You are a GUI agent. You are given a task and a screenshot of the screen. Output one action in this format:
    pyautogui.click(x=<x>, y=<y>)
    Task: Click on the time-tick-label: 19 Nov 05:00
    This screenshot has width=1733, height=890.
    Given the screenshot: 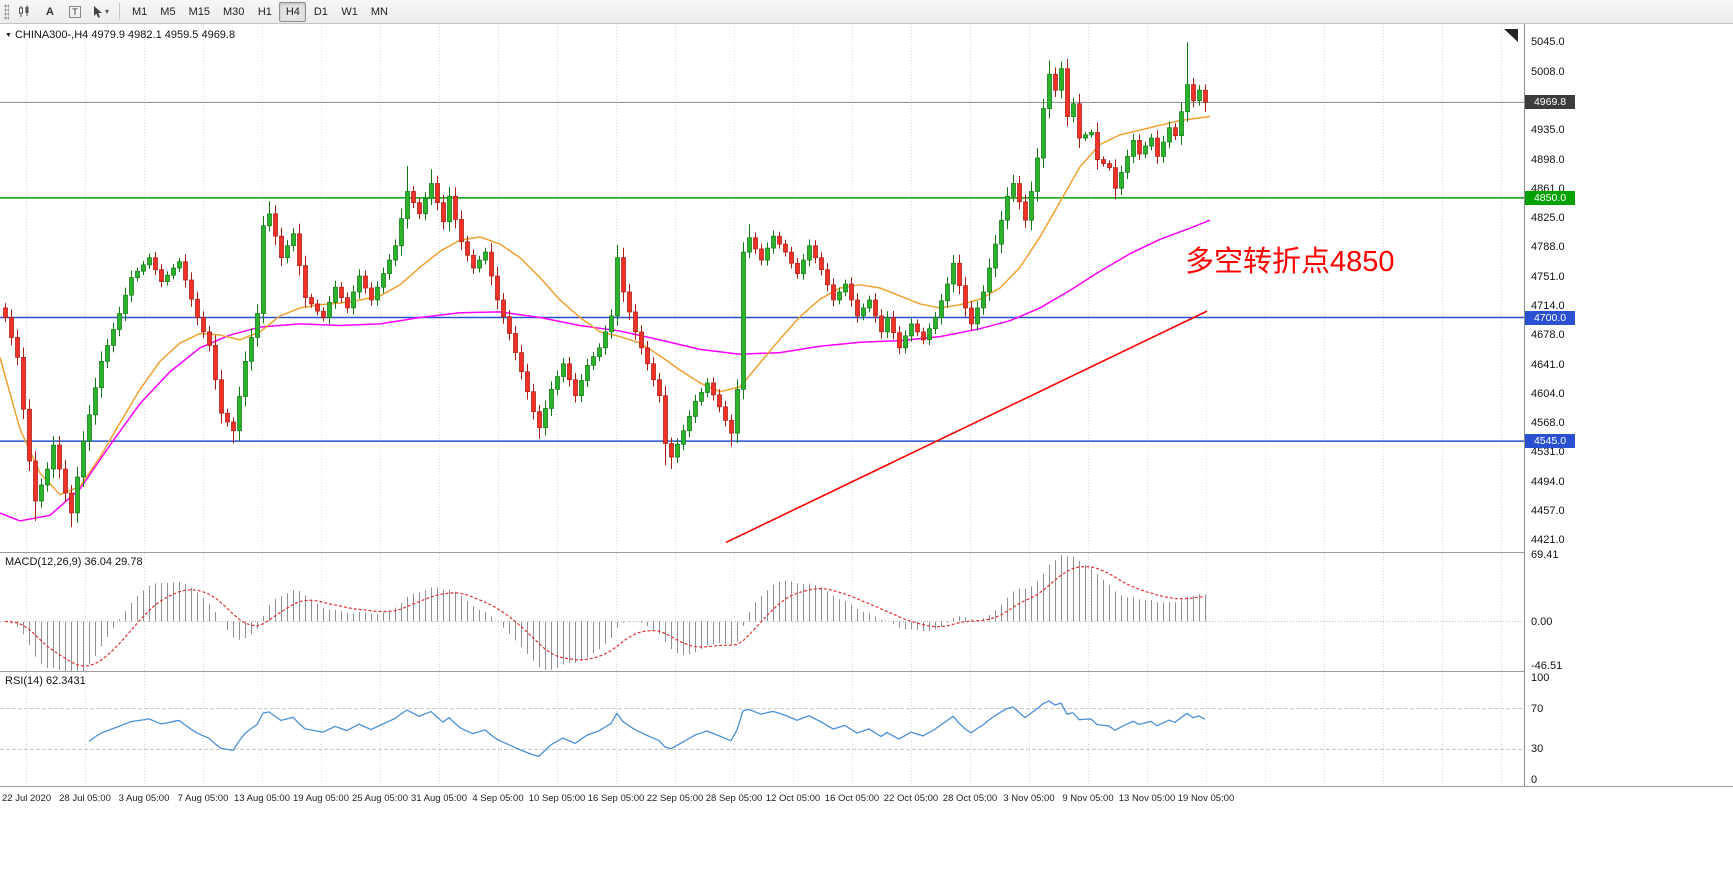 What is the action you would take?
    pyautogui.click(x=1206, y=798)
    